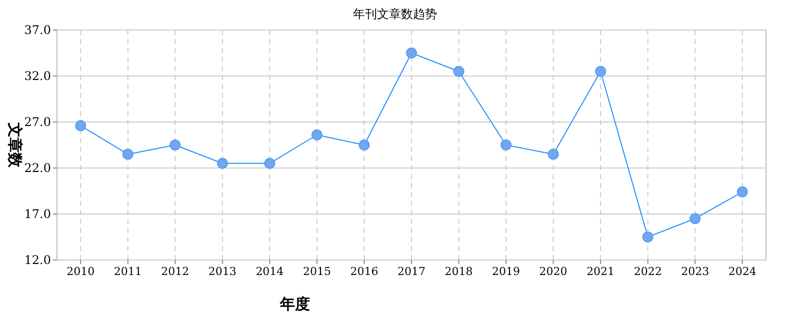 Image resolution: width=790 pixels, height=330 pixels. Describe the element at coordinates (553, 271) in the screenshot. I see `x-tick-label: 2020` at that location.